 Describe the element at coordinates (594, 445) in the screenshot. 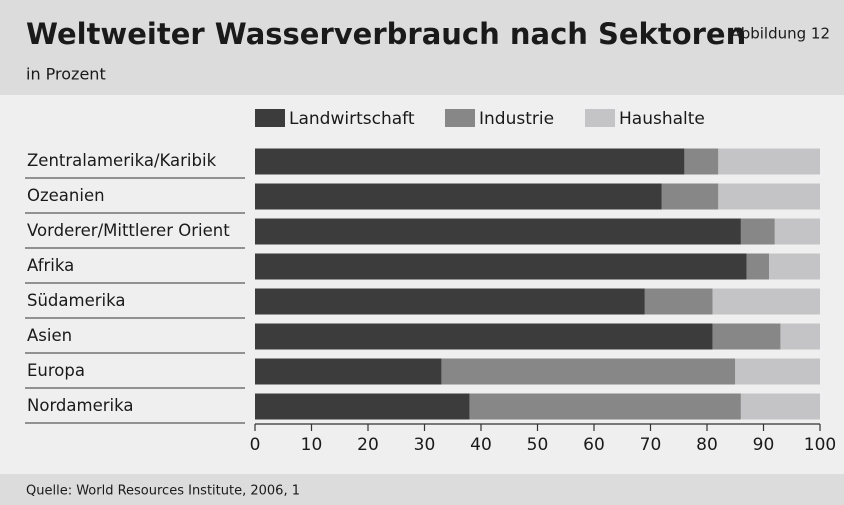

I see `x-tick-label: 60` at that location.